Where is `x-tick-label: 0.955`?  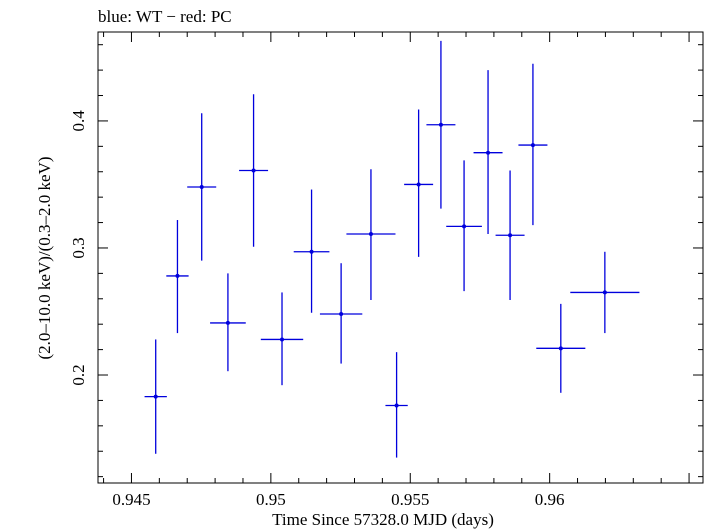 x-tick-label: 0.955 is located at coordinates (410, 499).